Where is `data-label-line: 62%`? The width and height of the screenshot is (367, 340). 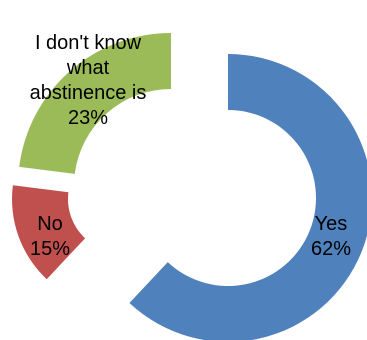
data-label-line: 62% is located at coordinates (331, 249).